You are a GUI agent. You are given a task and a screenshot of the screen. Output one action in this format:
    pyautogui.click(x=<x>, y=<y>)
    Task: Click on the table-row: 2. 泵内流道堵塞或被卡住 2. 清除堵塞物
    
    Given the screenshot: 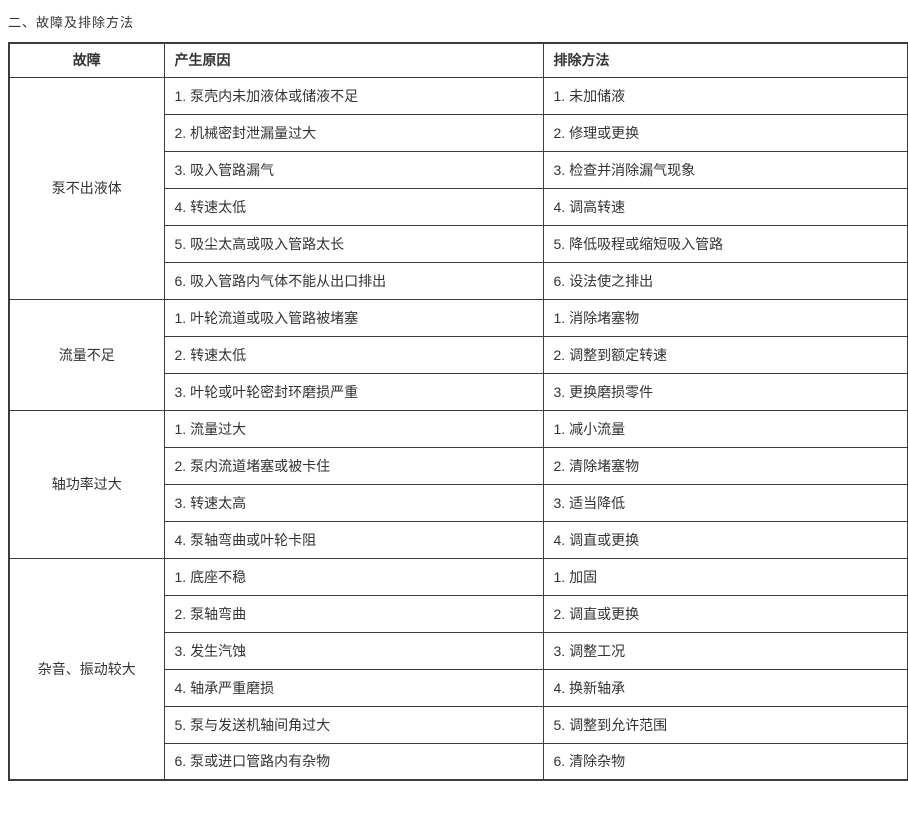 What is the action you would take?
    pyautogui.click(x=458, y=465)
    